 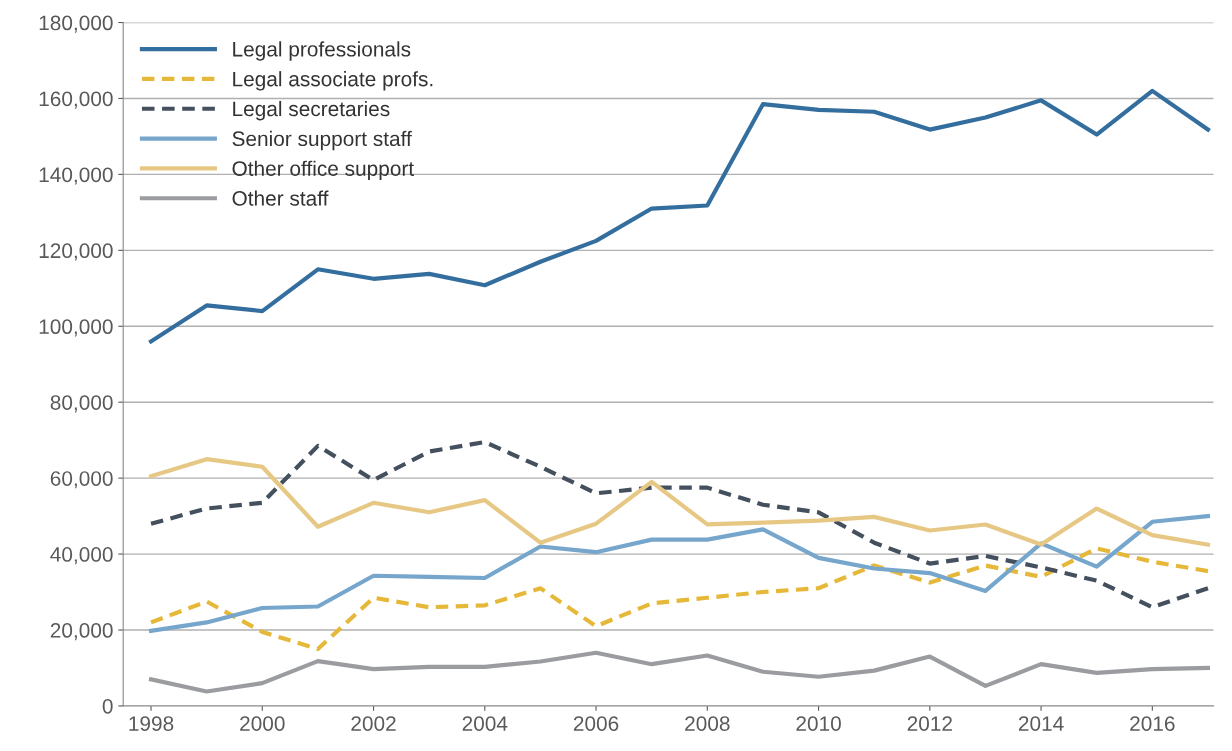 I want to click on y-tick-label: 80,000, so click(x=81, y=404).